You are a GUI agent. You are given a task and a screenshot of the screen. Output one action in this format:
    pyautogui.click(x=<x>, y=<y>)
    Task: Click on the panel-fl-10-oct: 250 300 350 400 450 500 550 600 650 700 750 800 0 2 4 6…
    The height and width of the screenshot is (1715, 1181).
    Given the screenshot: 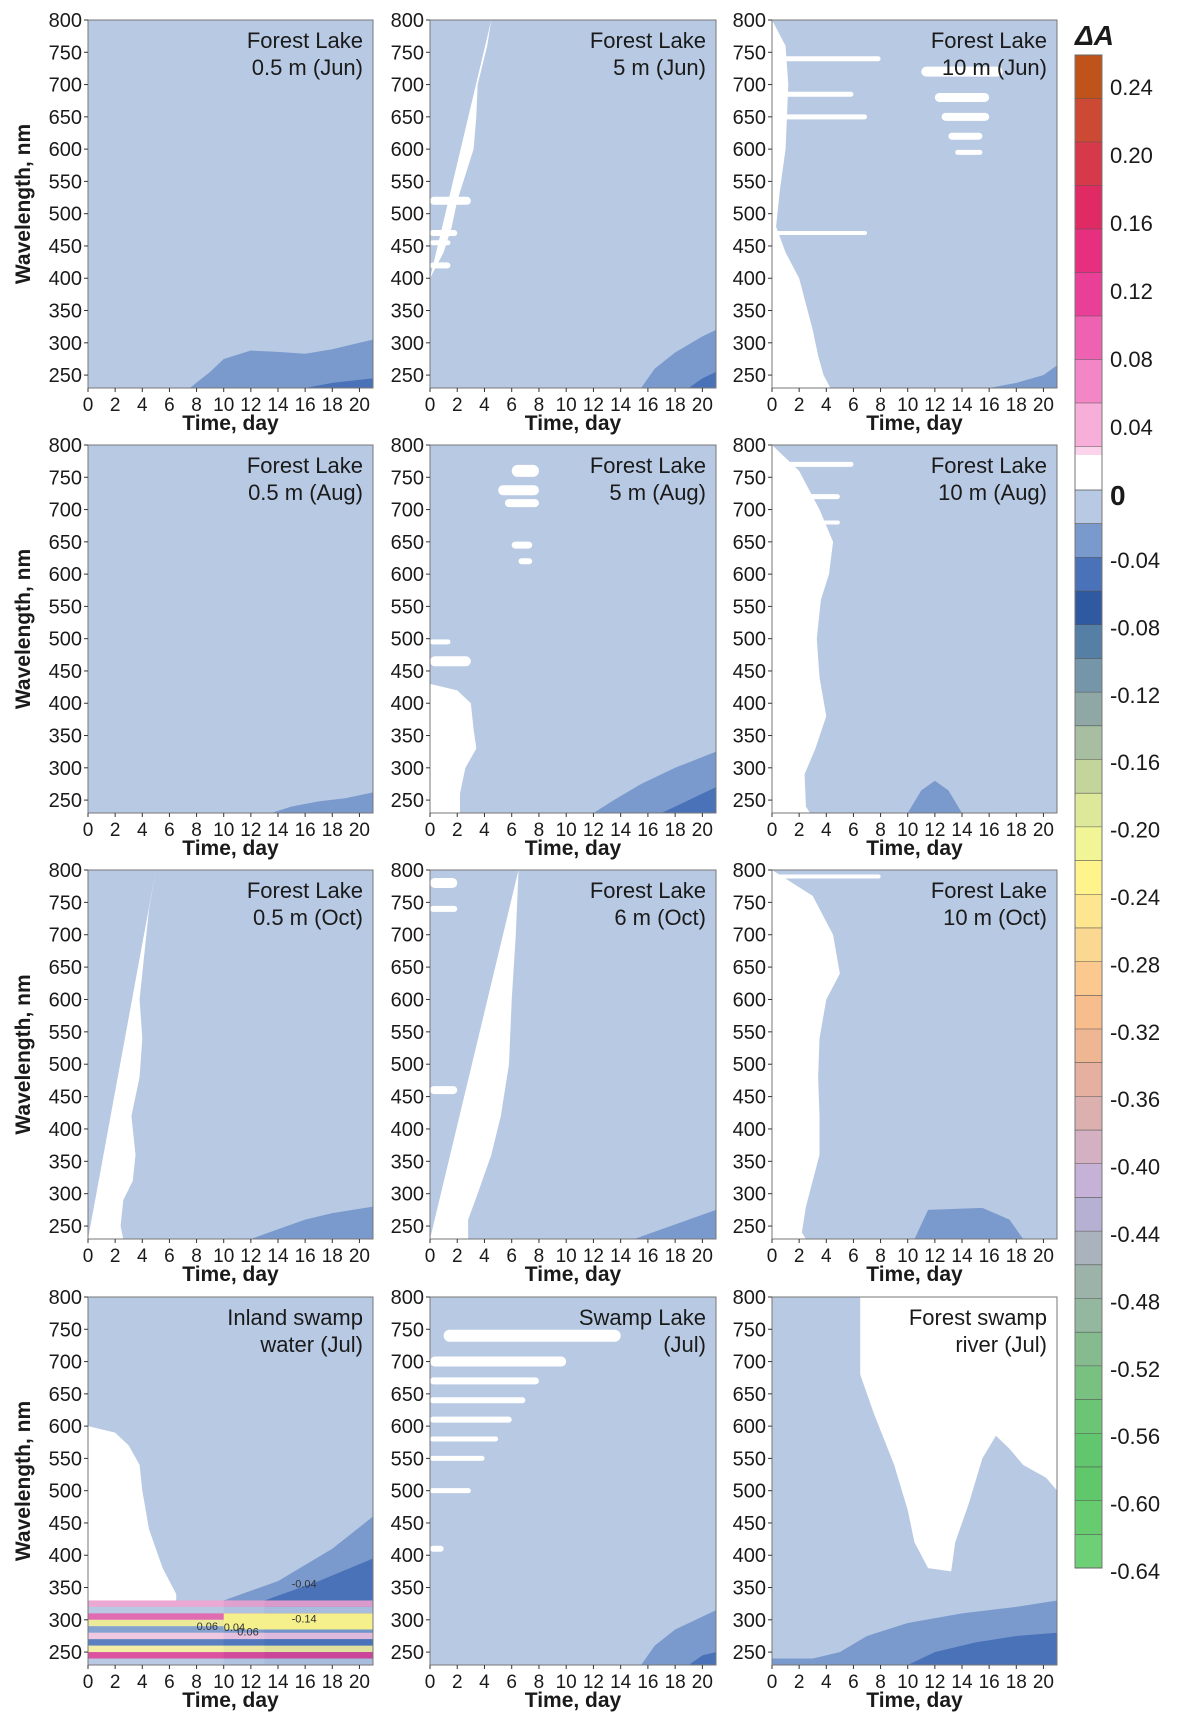 What is the action you would take?
    pyautogui.click(x=895, y=1073)
    